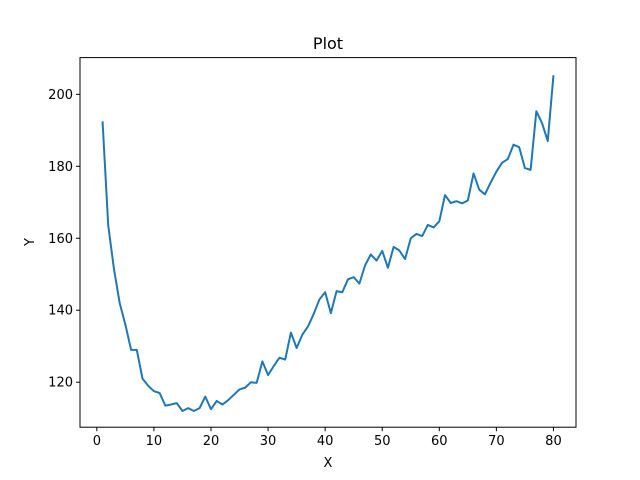  I want to click on x-tick-label: 80, so click(553, 441).